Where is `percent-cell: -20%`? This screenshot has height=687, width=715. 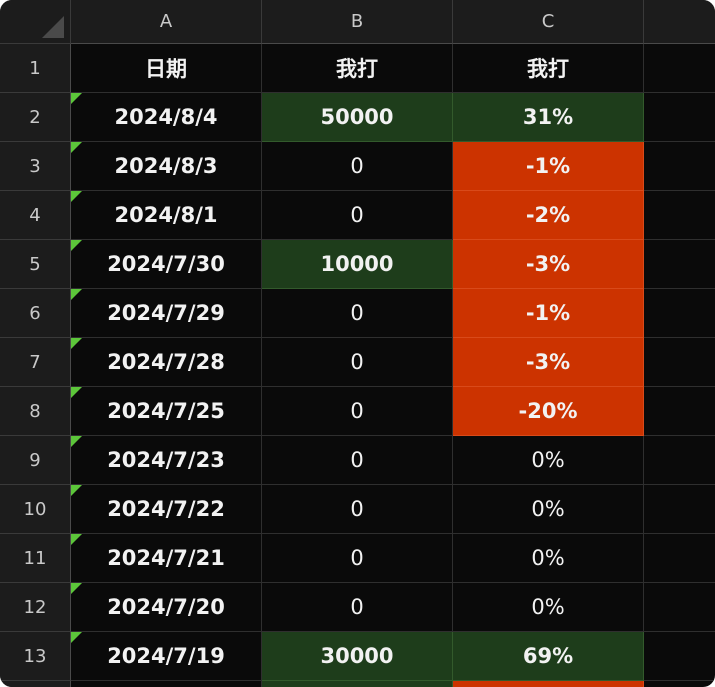 percent-cell: -20% is located at coordinates (548, 411).